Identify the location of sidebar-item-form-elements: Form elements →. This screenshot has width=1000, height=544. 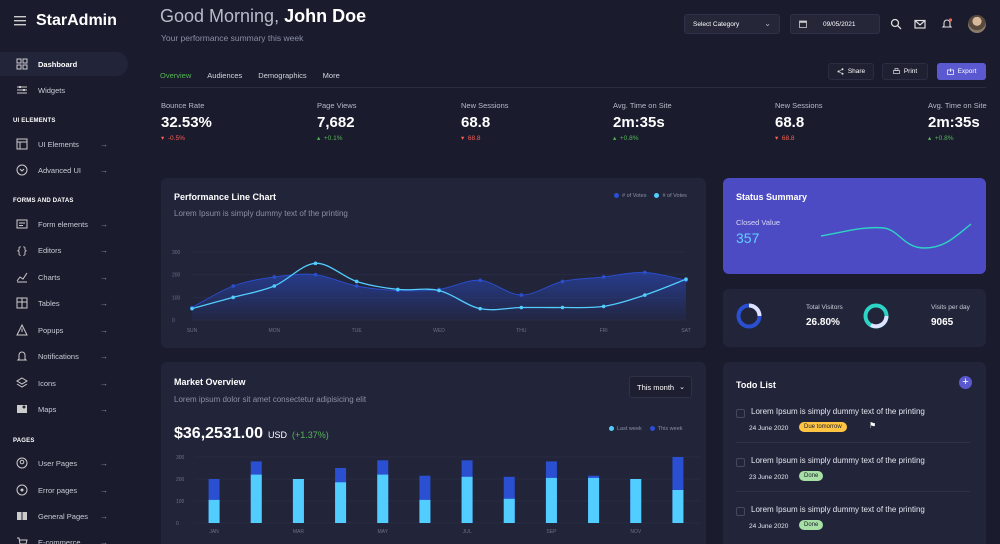
(64, 224).